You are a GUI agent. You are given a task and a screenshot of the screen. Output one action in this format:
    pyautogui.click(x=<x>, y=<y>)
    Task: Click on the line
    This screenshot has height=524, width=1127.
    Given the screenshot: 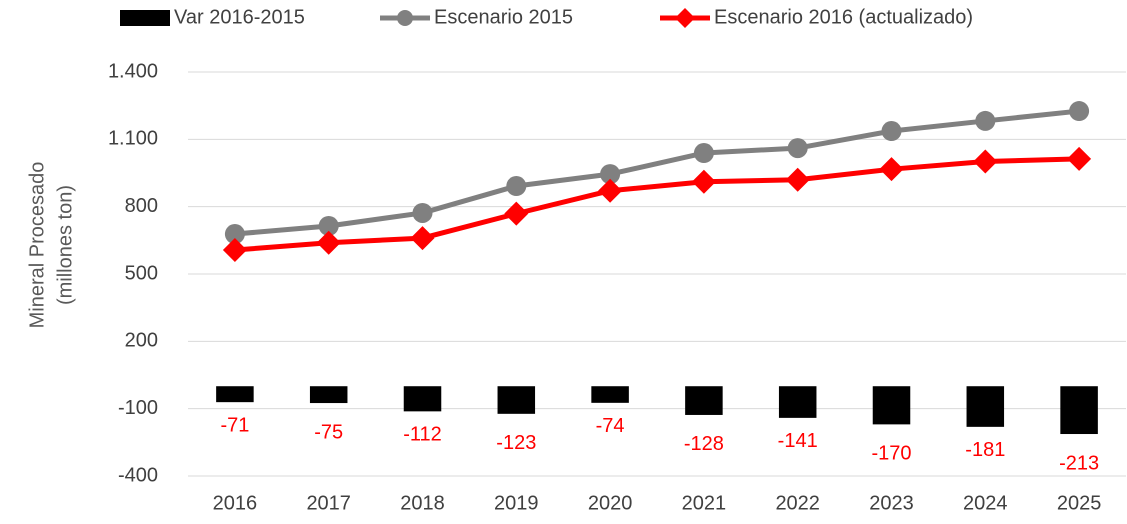 What is the action you would take?
    pyautogui.click(x=657, y=204)
    